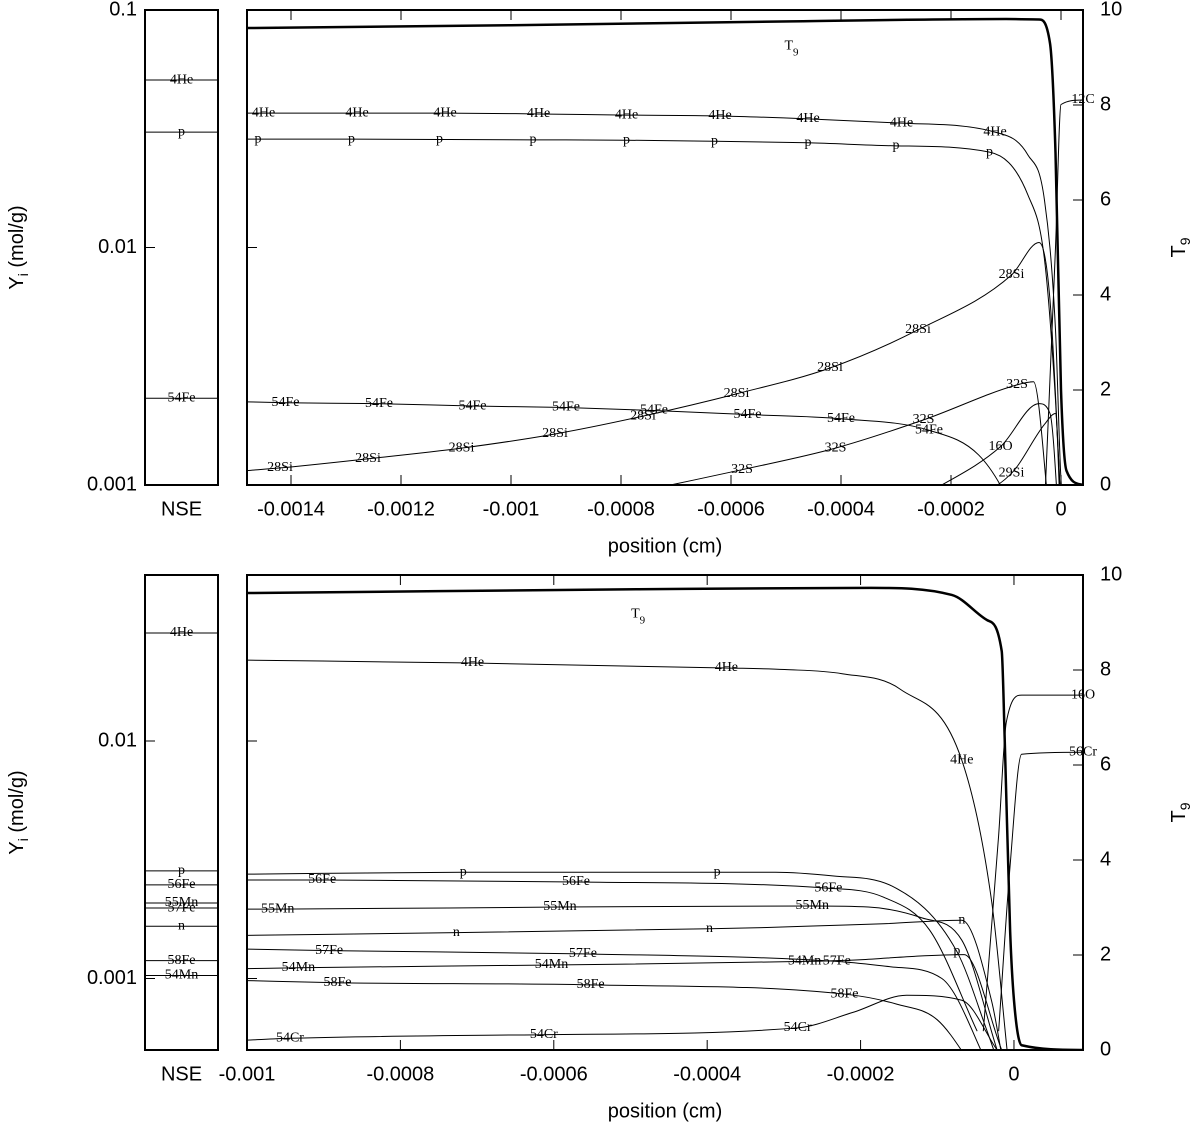  What do you see at coordinates (182, 907) in the screenshot?
I see `nse-species-label: 57Fe` at bounding box center [182, 907].